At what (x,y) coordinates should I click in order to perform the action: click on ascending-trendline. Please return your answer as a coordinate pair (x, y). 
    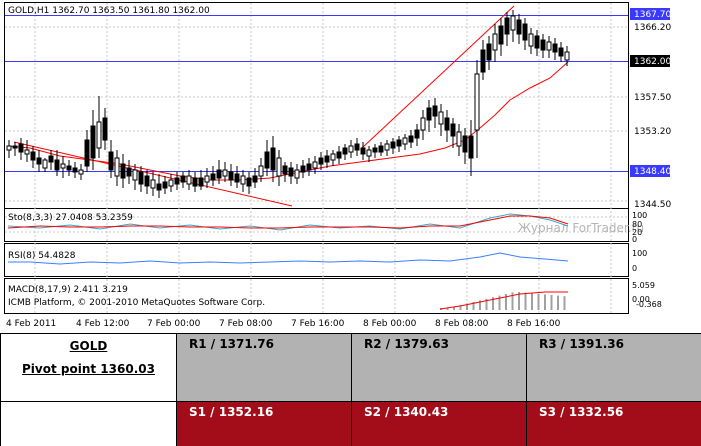
    Looking at the image, I should click on (438, 77).